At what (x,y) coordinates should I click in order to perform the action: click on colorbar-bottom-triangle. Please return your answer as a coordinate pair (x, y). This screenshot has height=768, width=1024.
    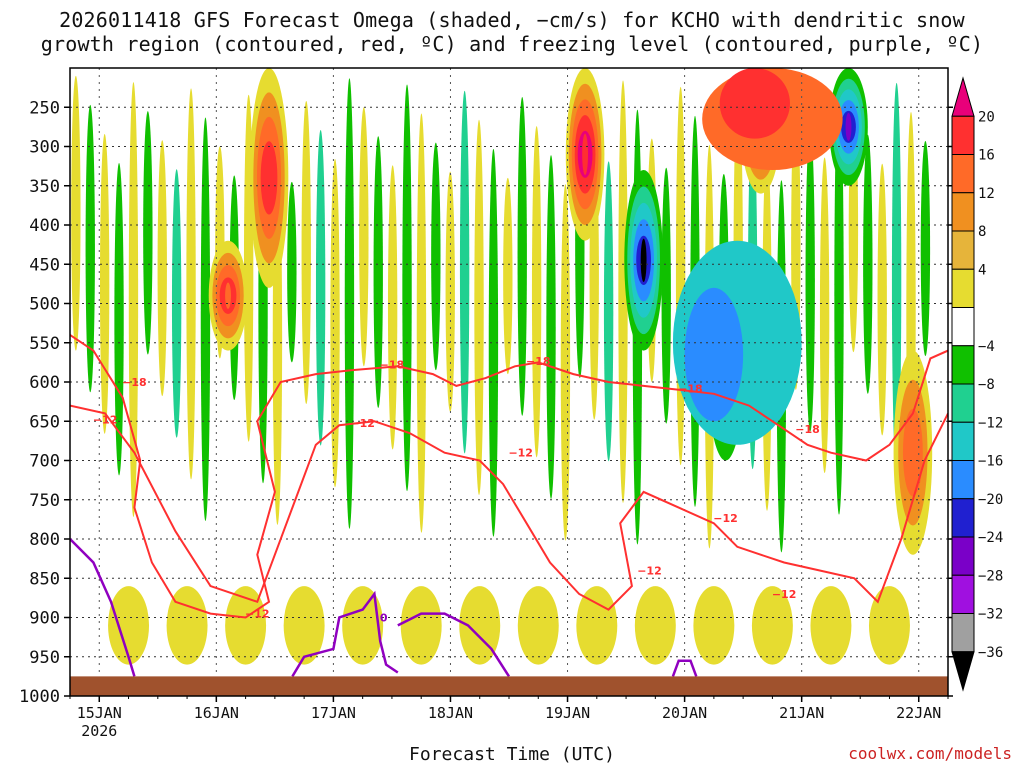
    Looking at the image, I should click on (963, 671).